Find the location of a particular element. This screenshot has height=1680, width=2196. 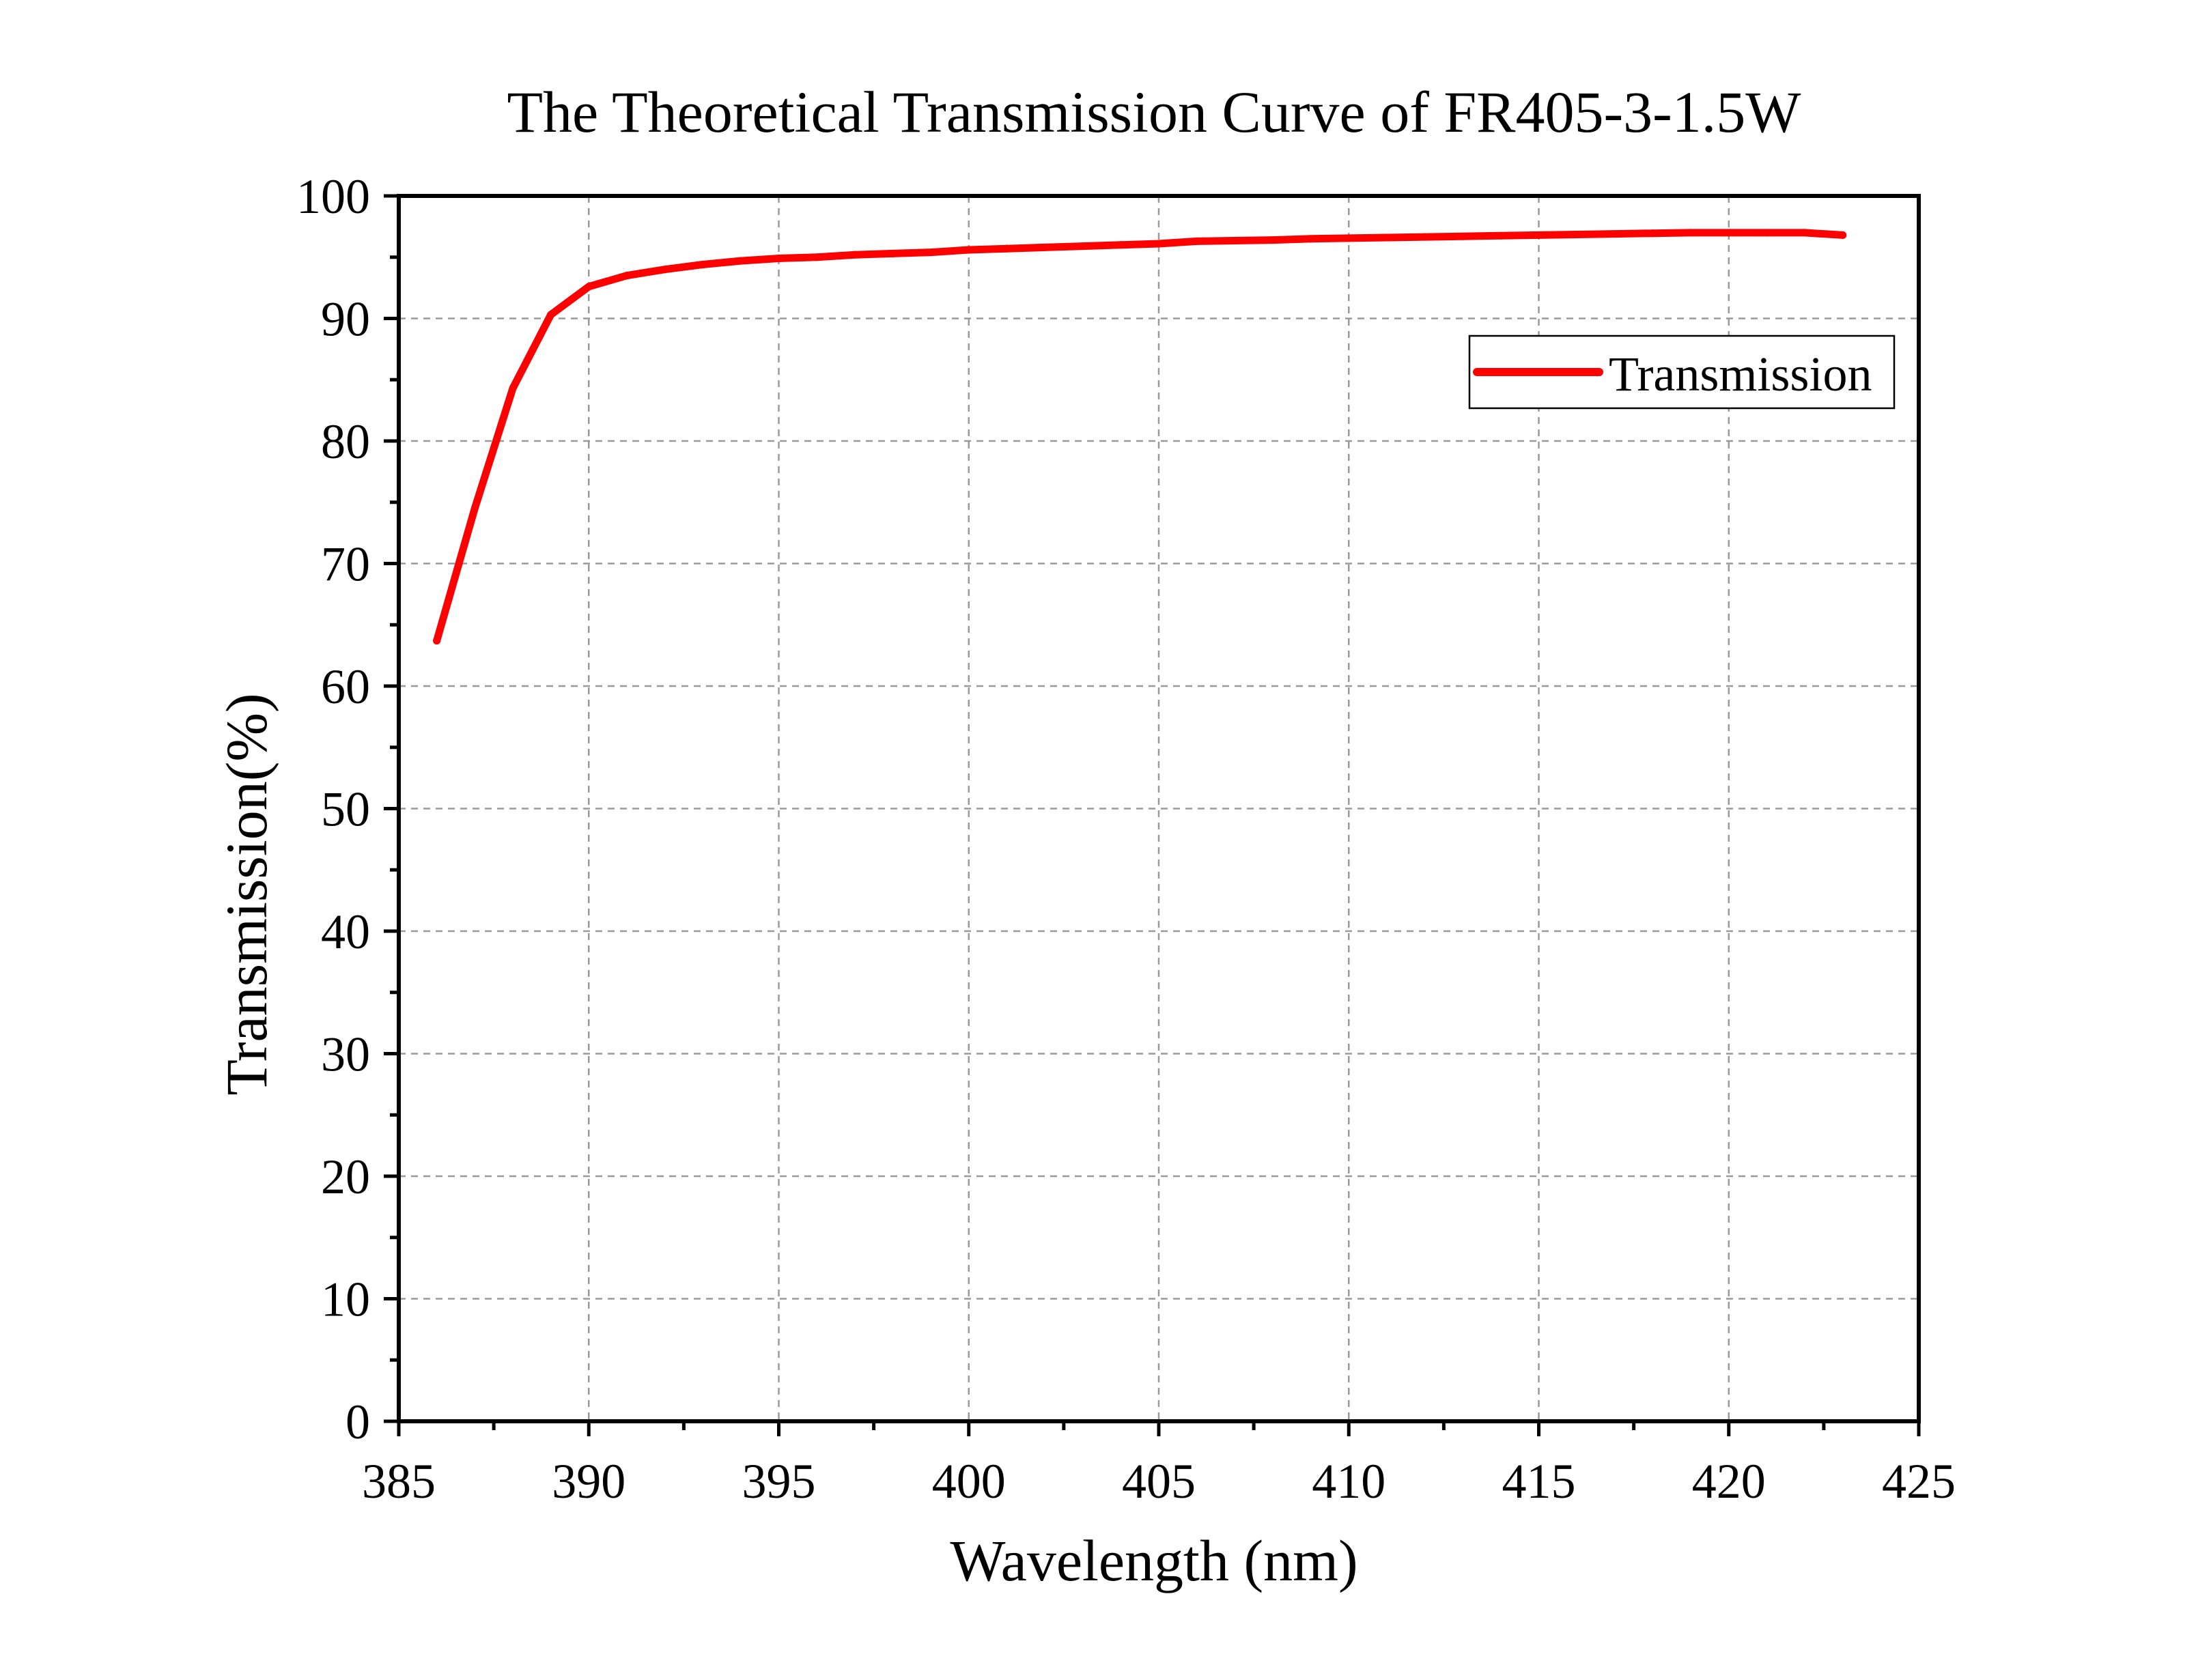

y-tick-label: 20 is located at coordinates (346, 1177).